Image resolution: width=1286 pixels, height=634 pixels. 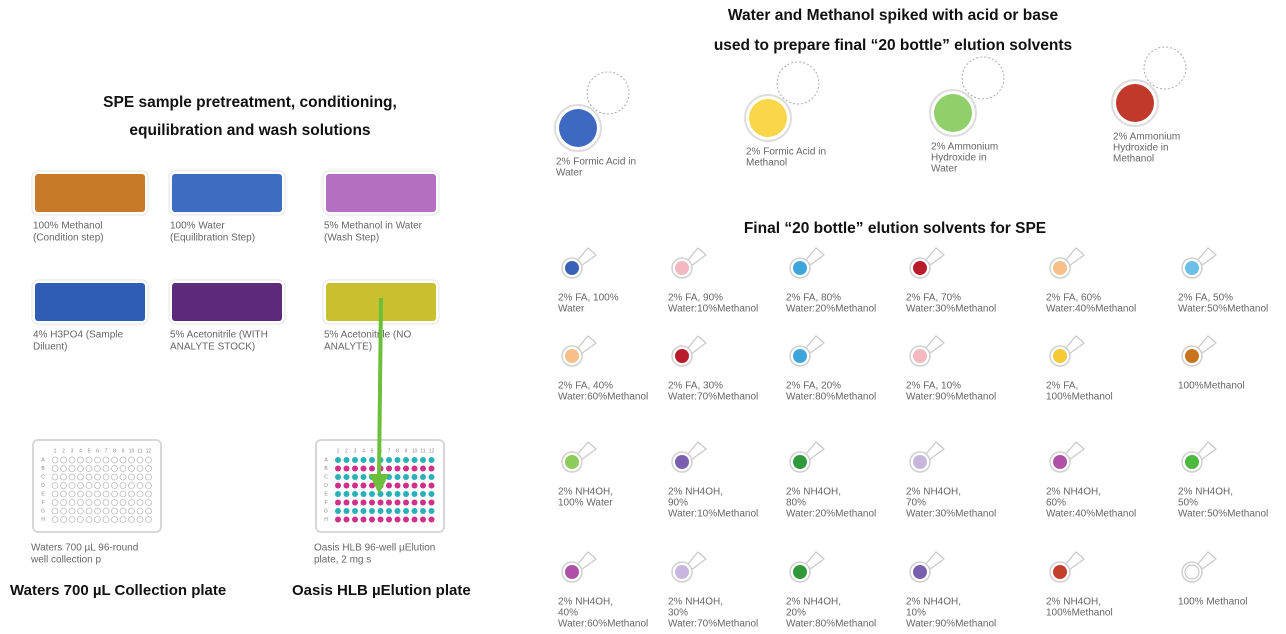 I want to click on bottle-label: Water:40%Methanol, so click(x=1091, y=514).